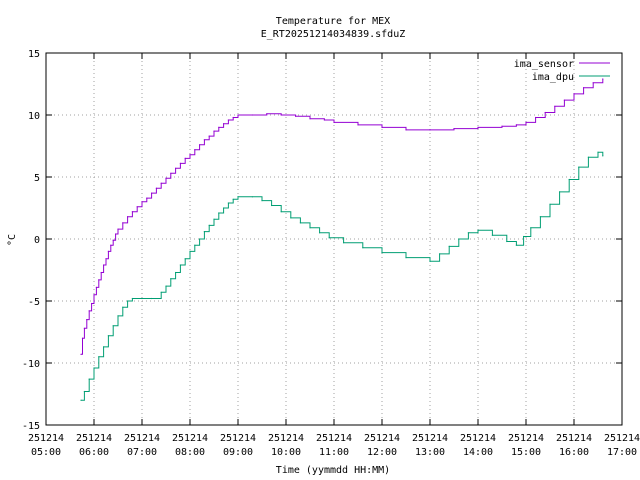  Describe the element at coordinates (382, 452) in the screenshot. I see `x-tick-time-label: 12:00` at that location.